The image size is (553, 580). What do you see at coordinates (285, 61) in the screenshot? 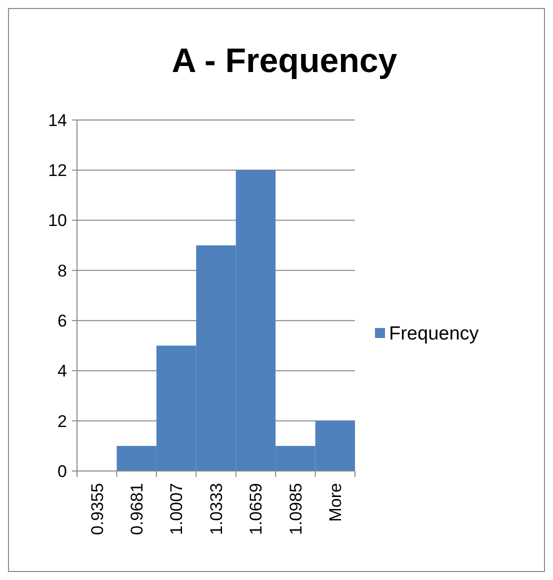
I see `chart-title: A - Frequency` at bounding box center [285, 61].